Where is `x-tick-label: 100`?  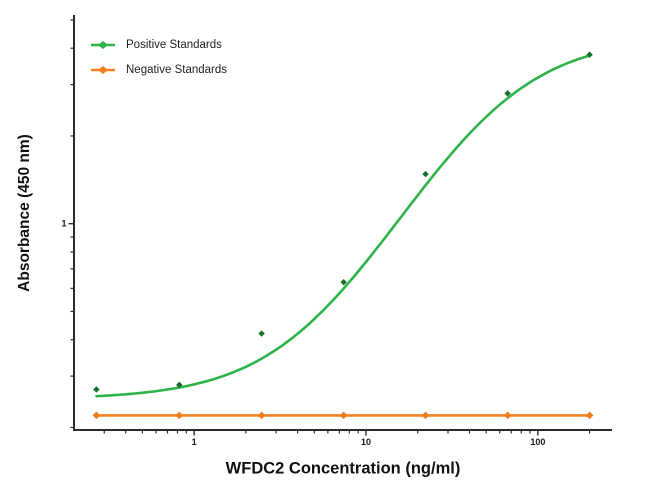 x-tick-label: 100 is located at coordinates (537, 442).